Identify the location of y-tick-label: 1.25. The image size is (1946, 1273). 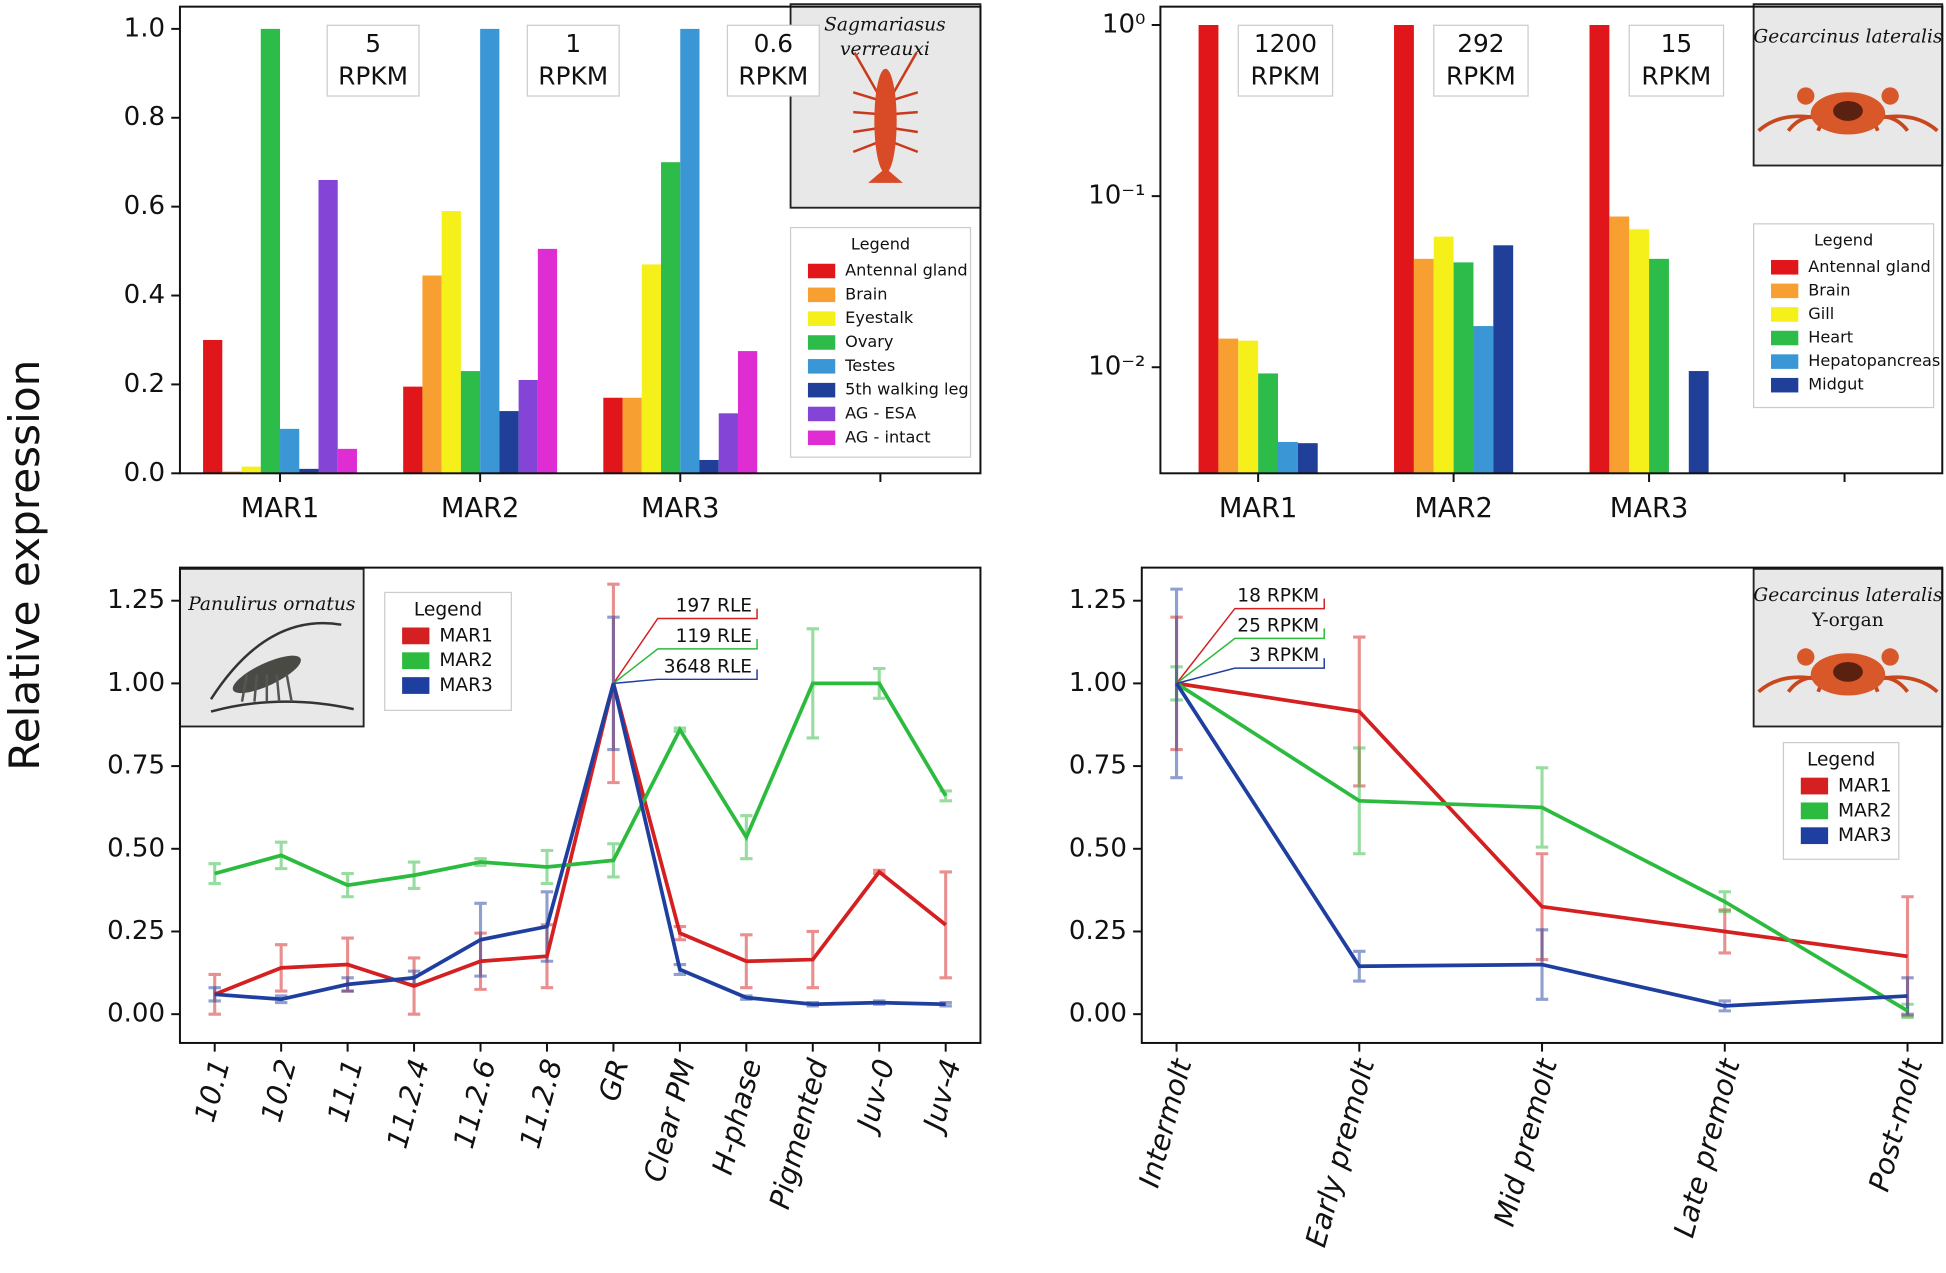
(1098, 600).